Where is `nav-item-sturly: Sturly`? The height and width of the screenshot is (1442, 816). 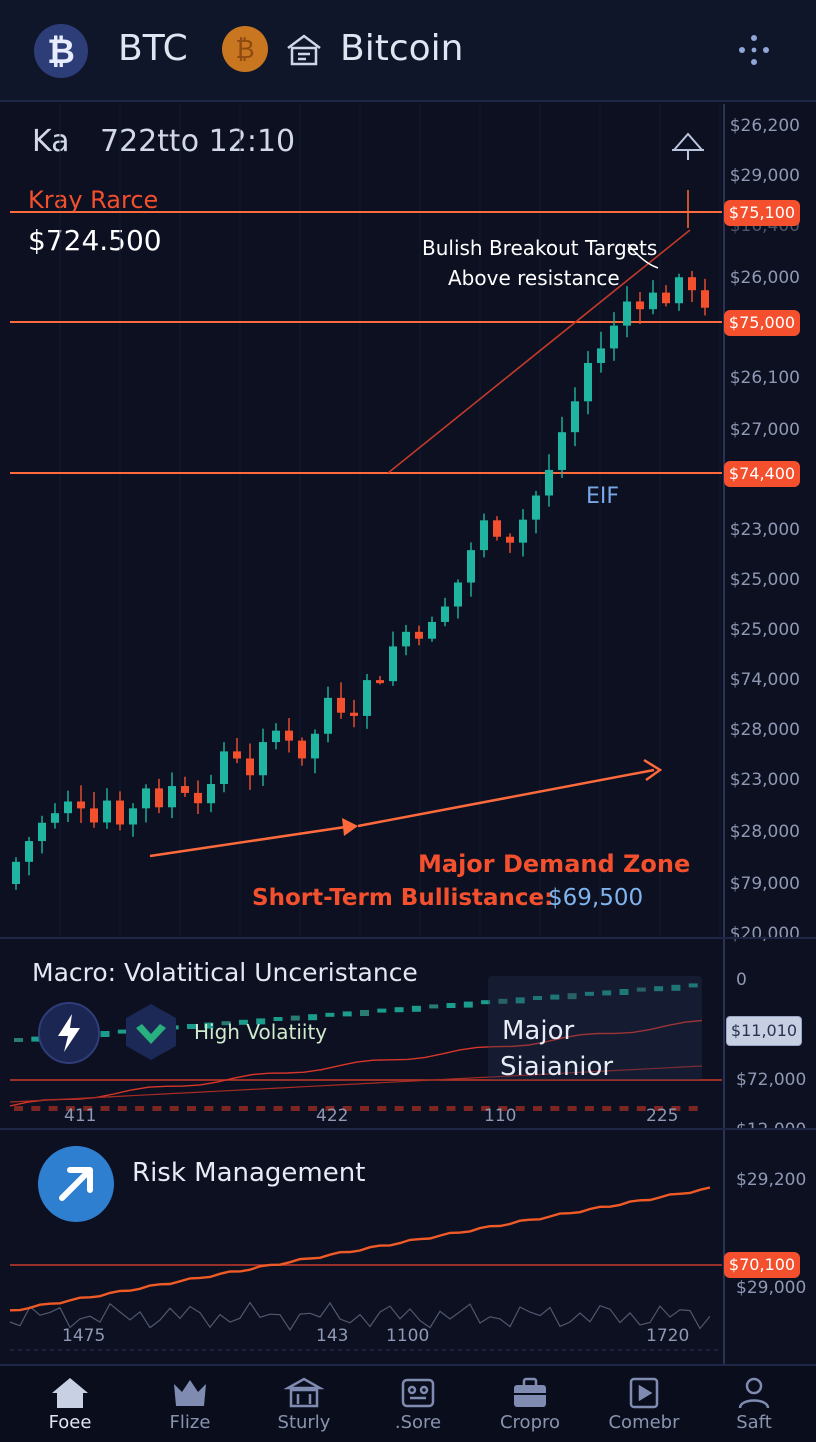 nav-item-sturly: Sturly is located at coordinates (304, 1403).